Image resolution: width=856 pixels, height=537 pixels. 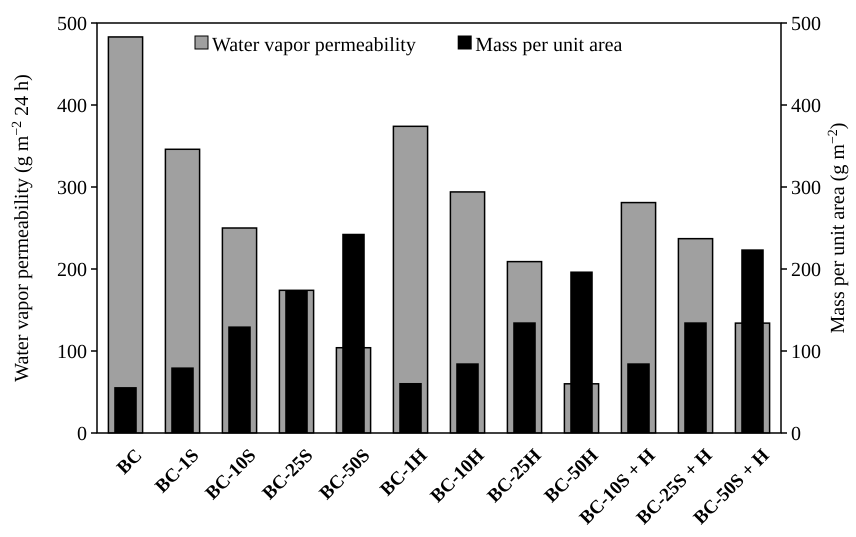 I want to click on y-tick-label: 500, so click(x=72, y=24).